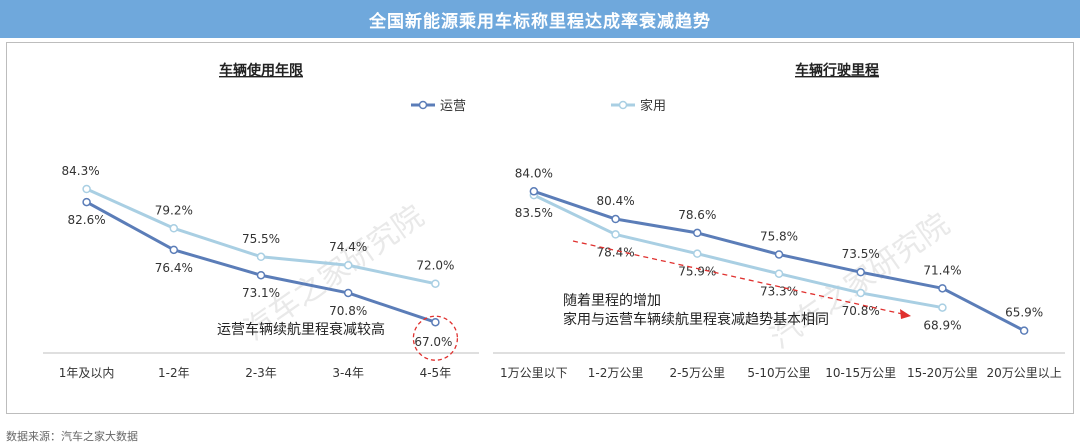 The image size is (1080, 448). I want to click on annotation-text: 运营车辆续航里程衰减较高, so click(301, 329).